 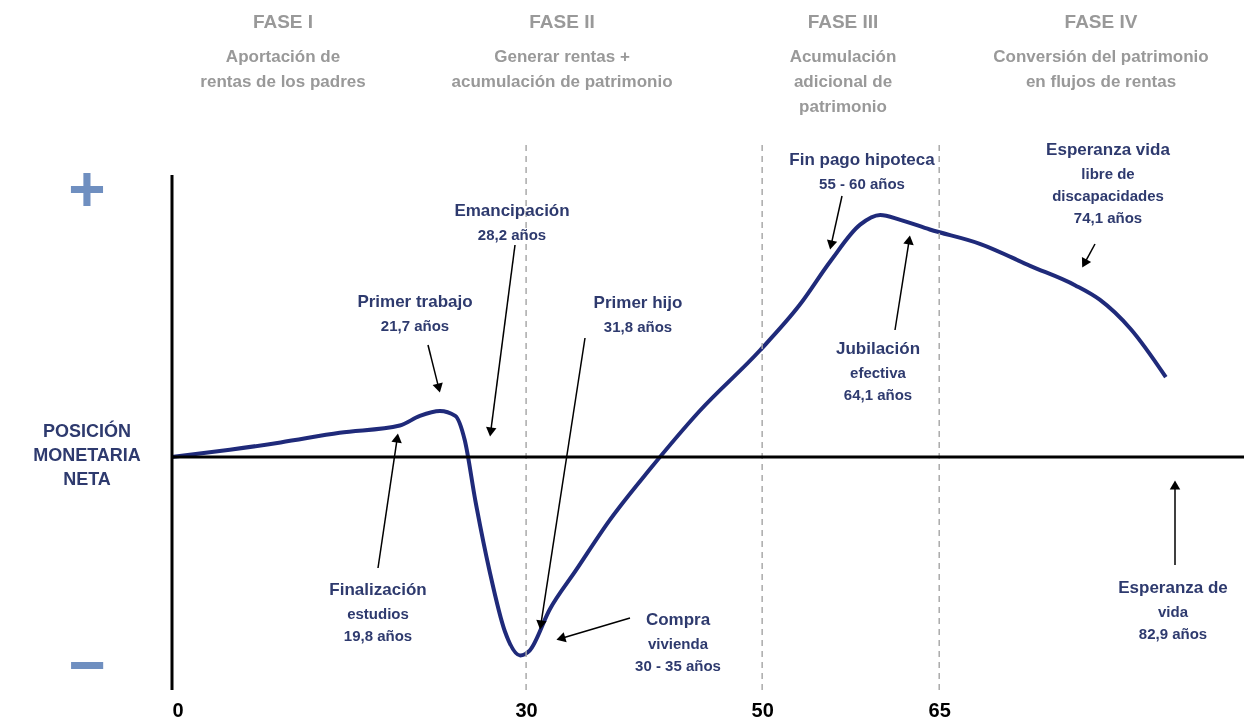 What do you see at coordinates (415, 313) in the screenshot?
I see `annotation: Primer trabajo 21,7 años` at bounding box center [415, 313].